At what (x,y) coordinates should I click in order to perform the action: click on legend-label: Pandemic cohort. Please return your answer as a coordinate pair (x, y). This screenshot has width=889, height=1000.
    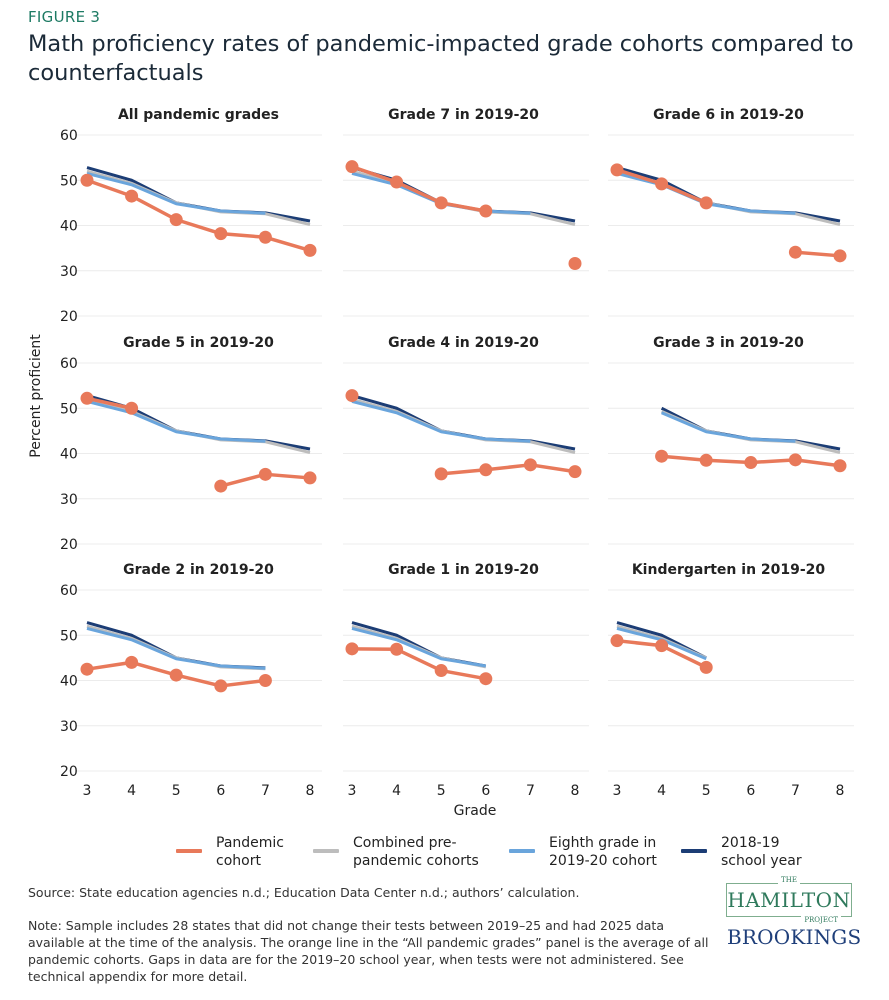
    Looking at the image, I should click on (250, 852).